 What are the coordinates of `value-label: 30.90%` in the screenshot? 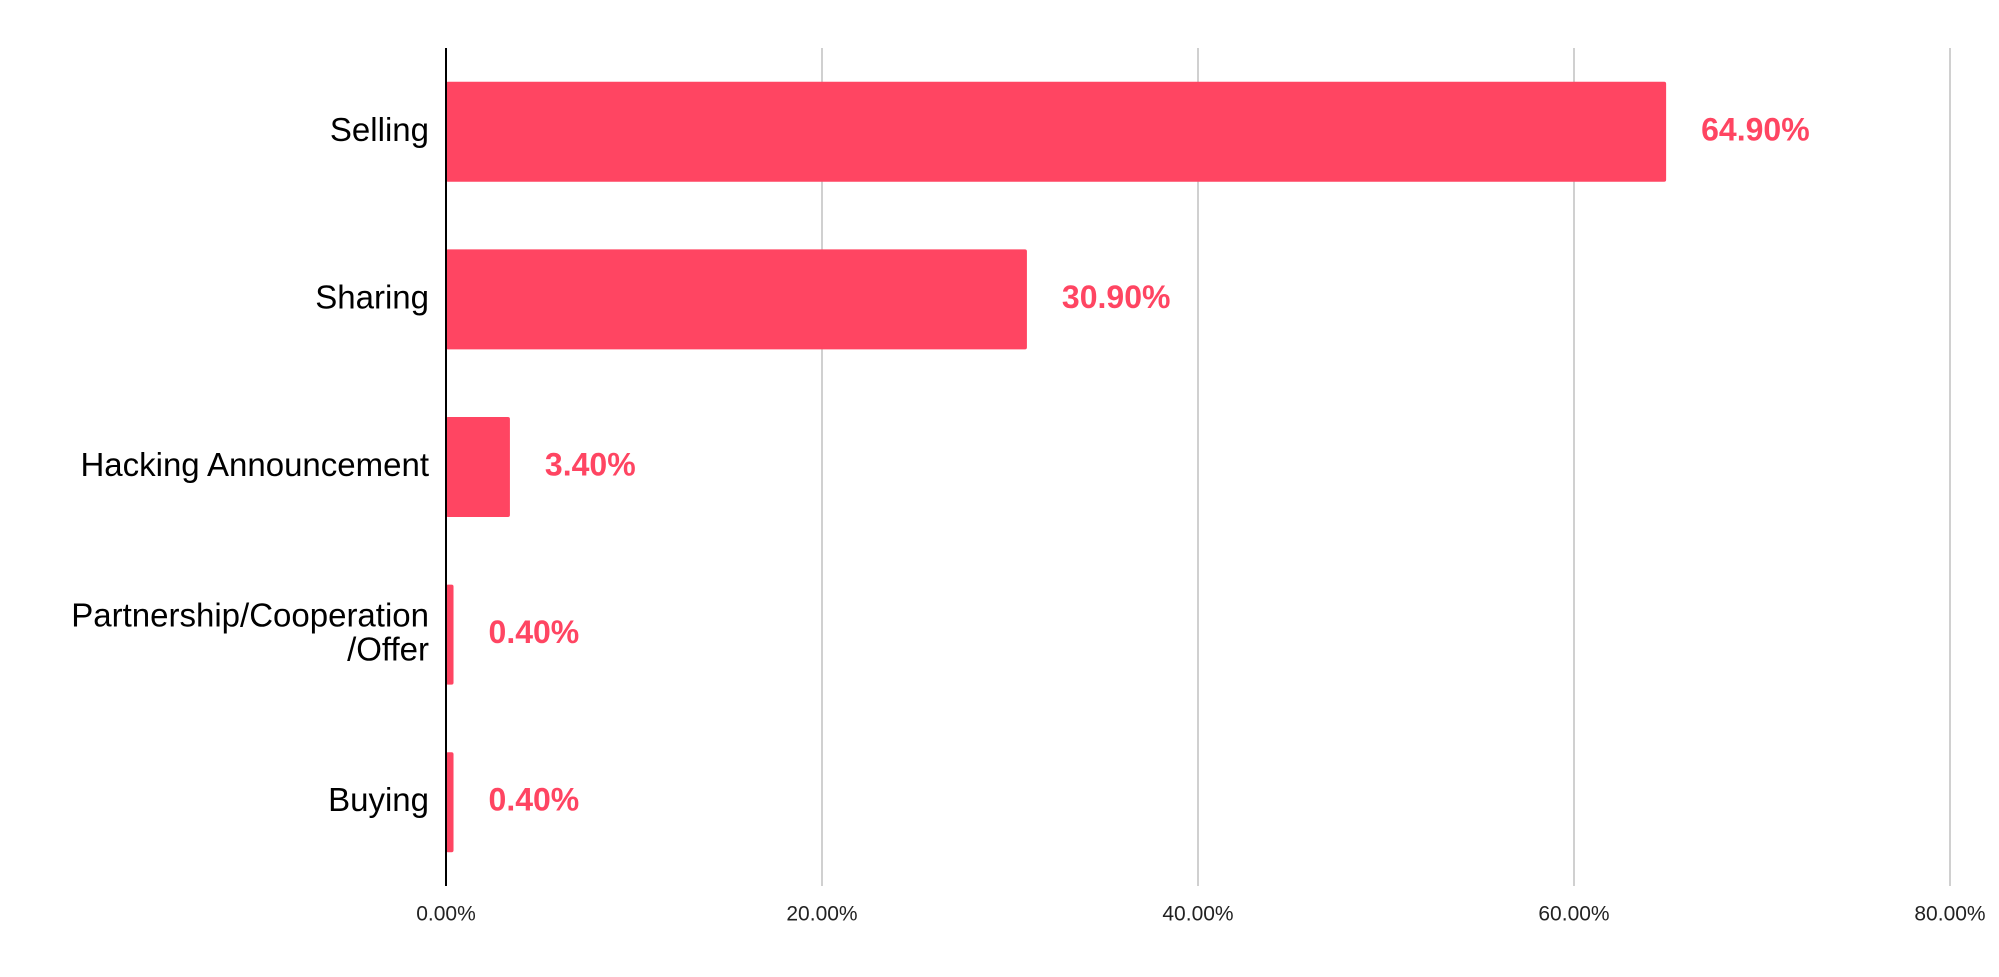 It's located at (1116, 297).